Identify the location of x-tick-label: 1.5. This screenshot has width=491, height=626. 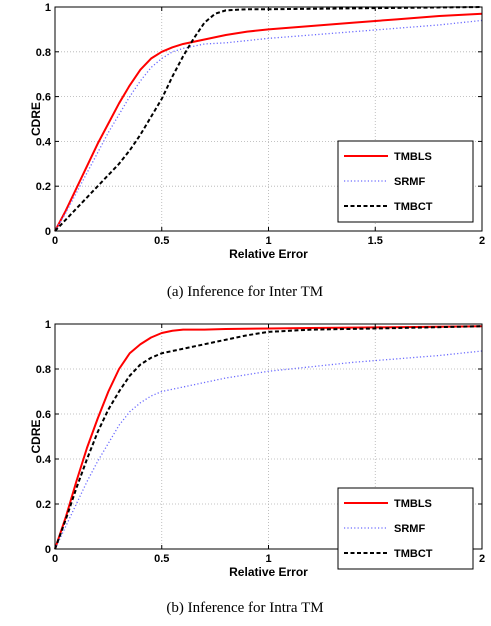
(375, 241).